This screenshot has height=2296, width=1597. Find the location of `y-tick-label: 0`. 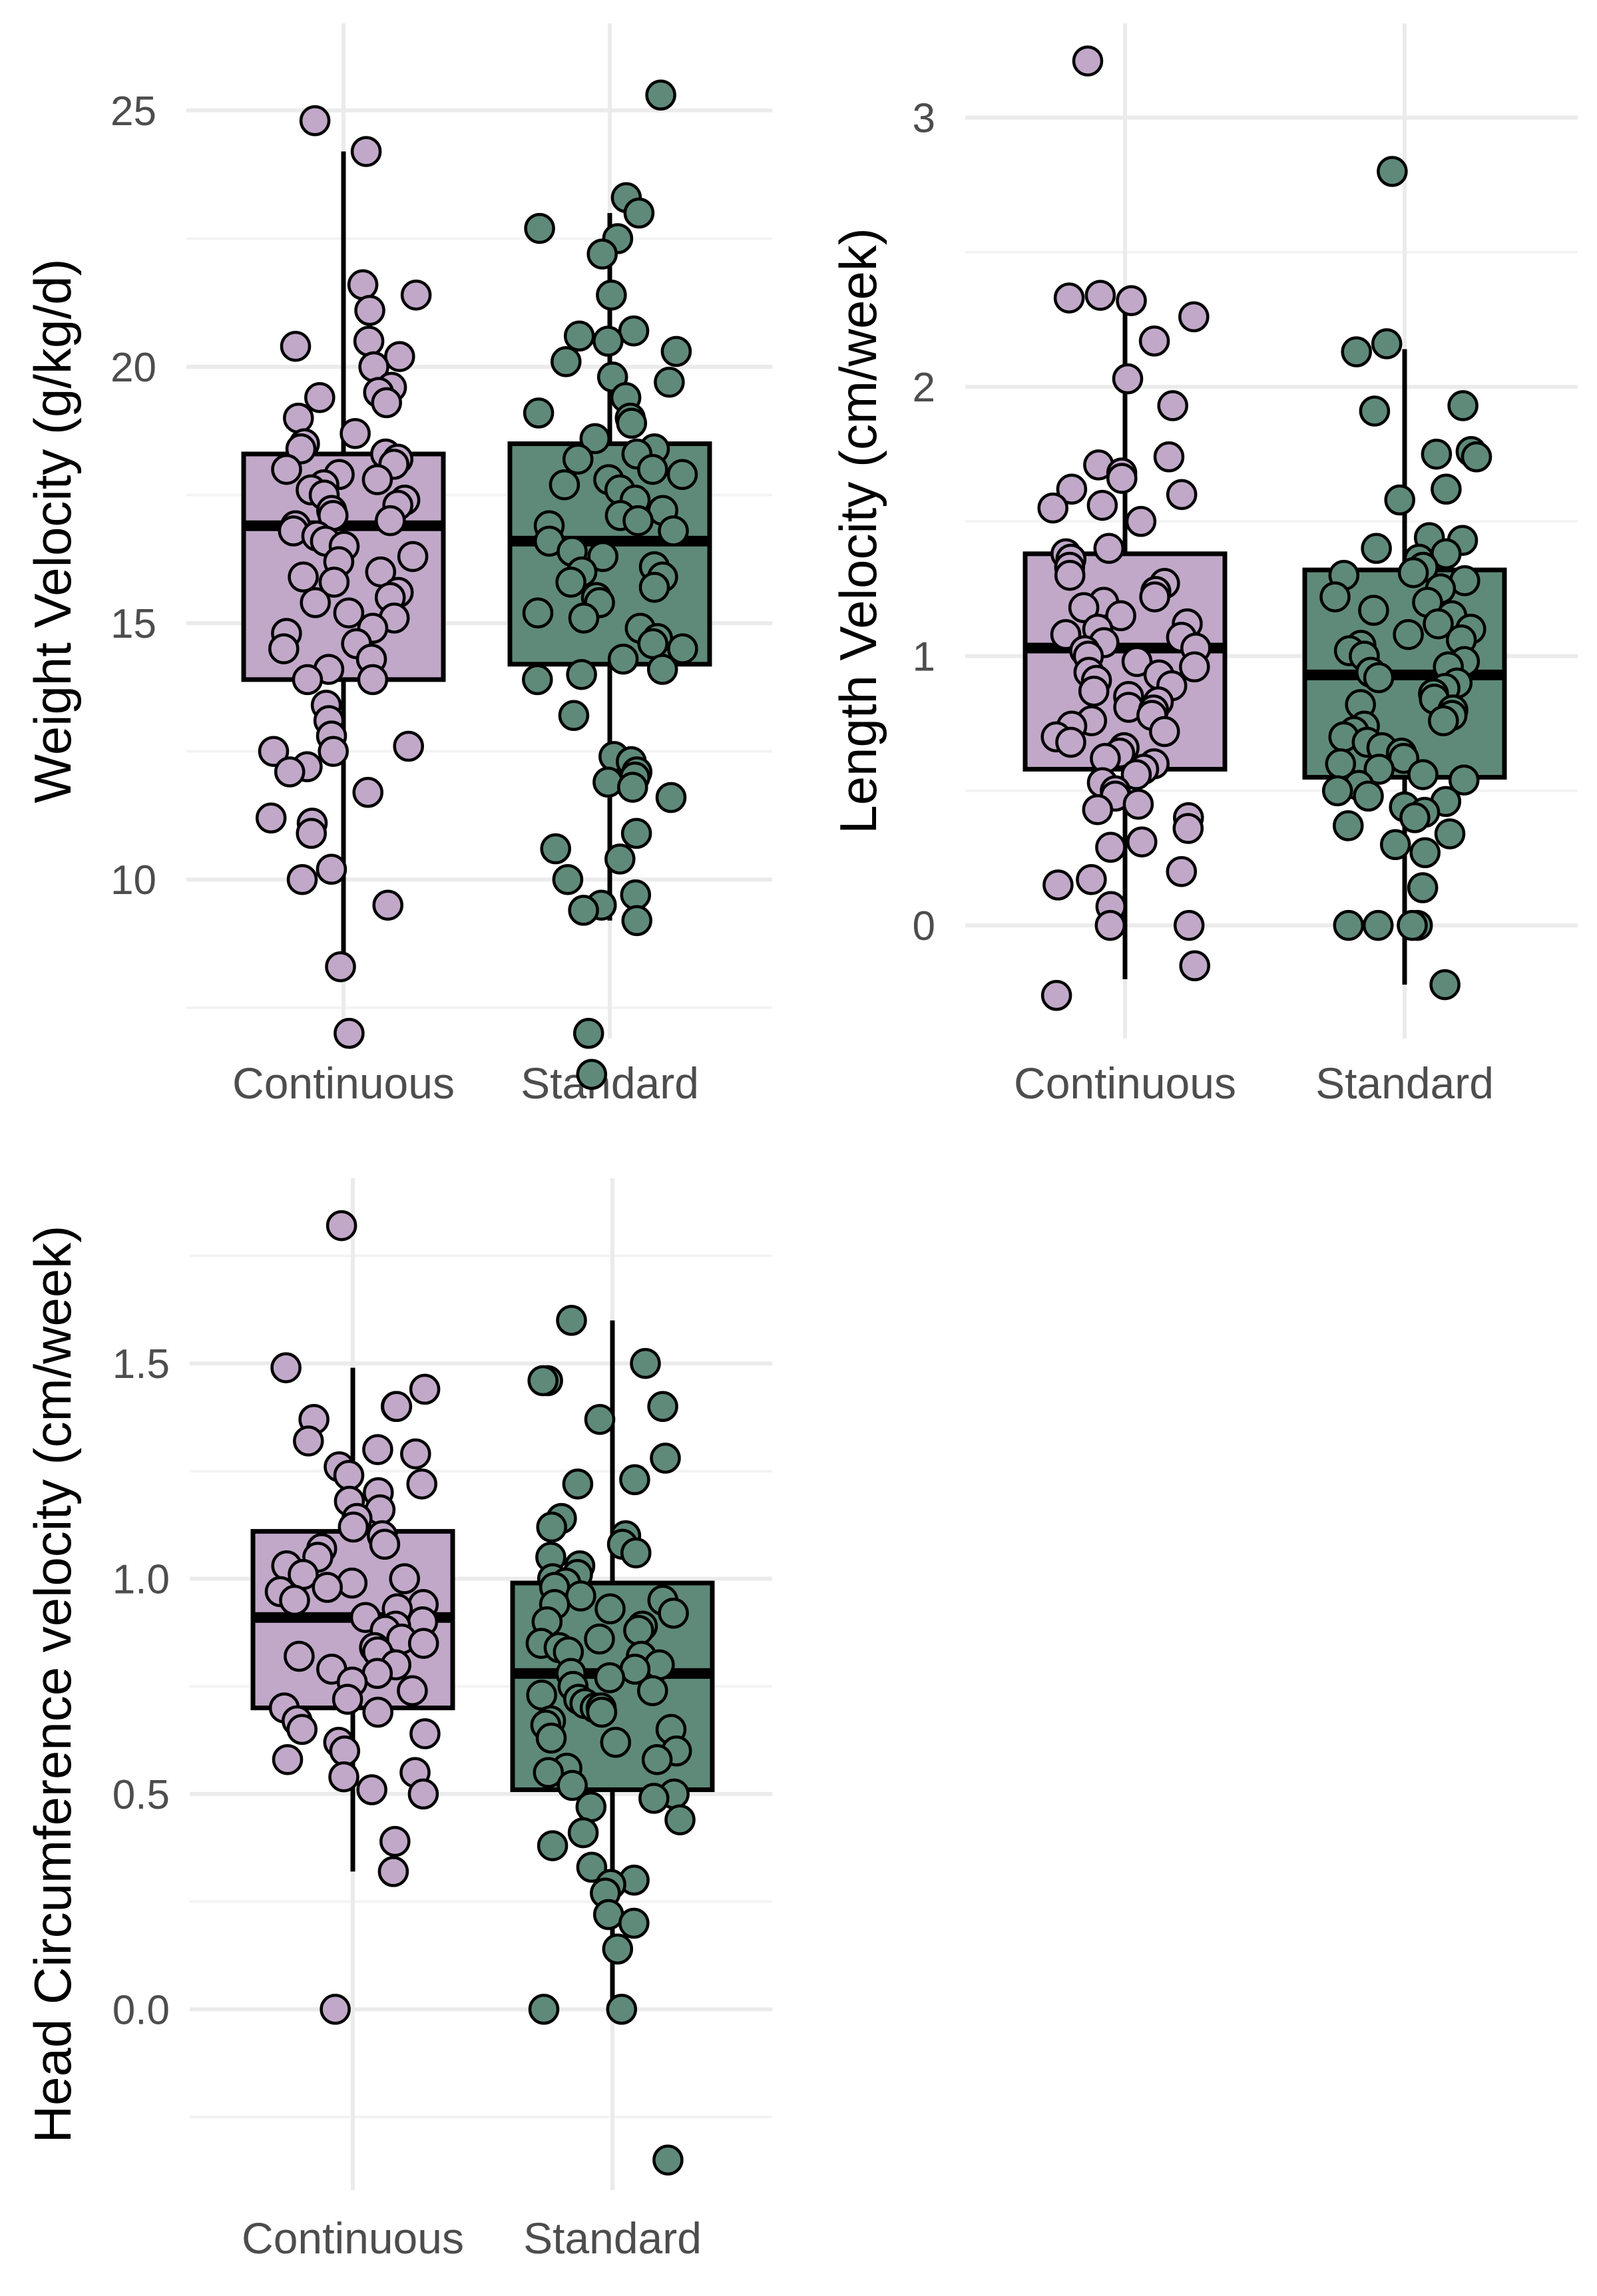

y-tick-label: 0 is located at coordinates (924, 926).